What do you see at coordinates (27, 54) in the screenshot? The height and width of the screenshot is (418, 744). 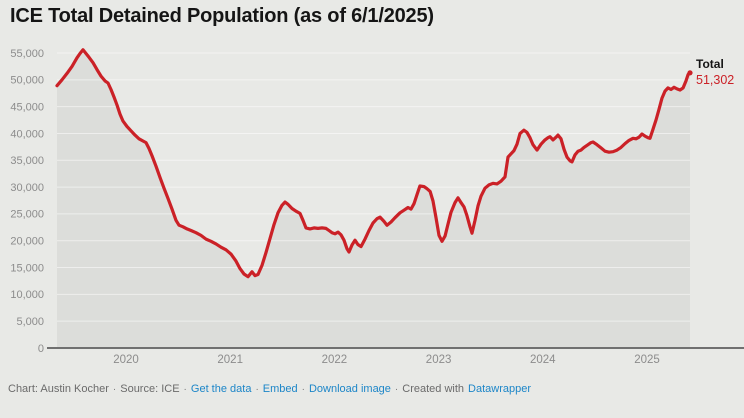 I see `y-axis-label: 55,000` at bounding box center [27, 54].